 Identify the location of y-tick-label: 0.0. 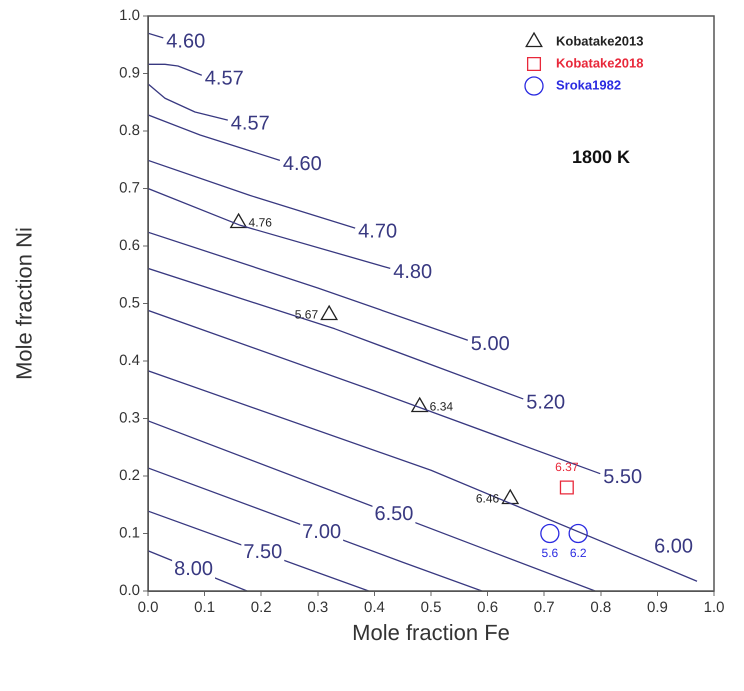
(129, 591).